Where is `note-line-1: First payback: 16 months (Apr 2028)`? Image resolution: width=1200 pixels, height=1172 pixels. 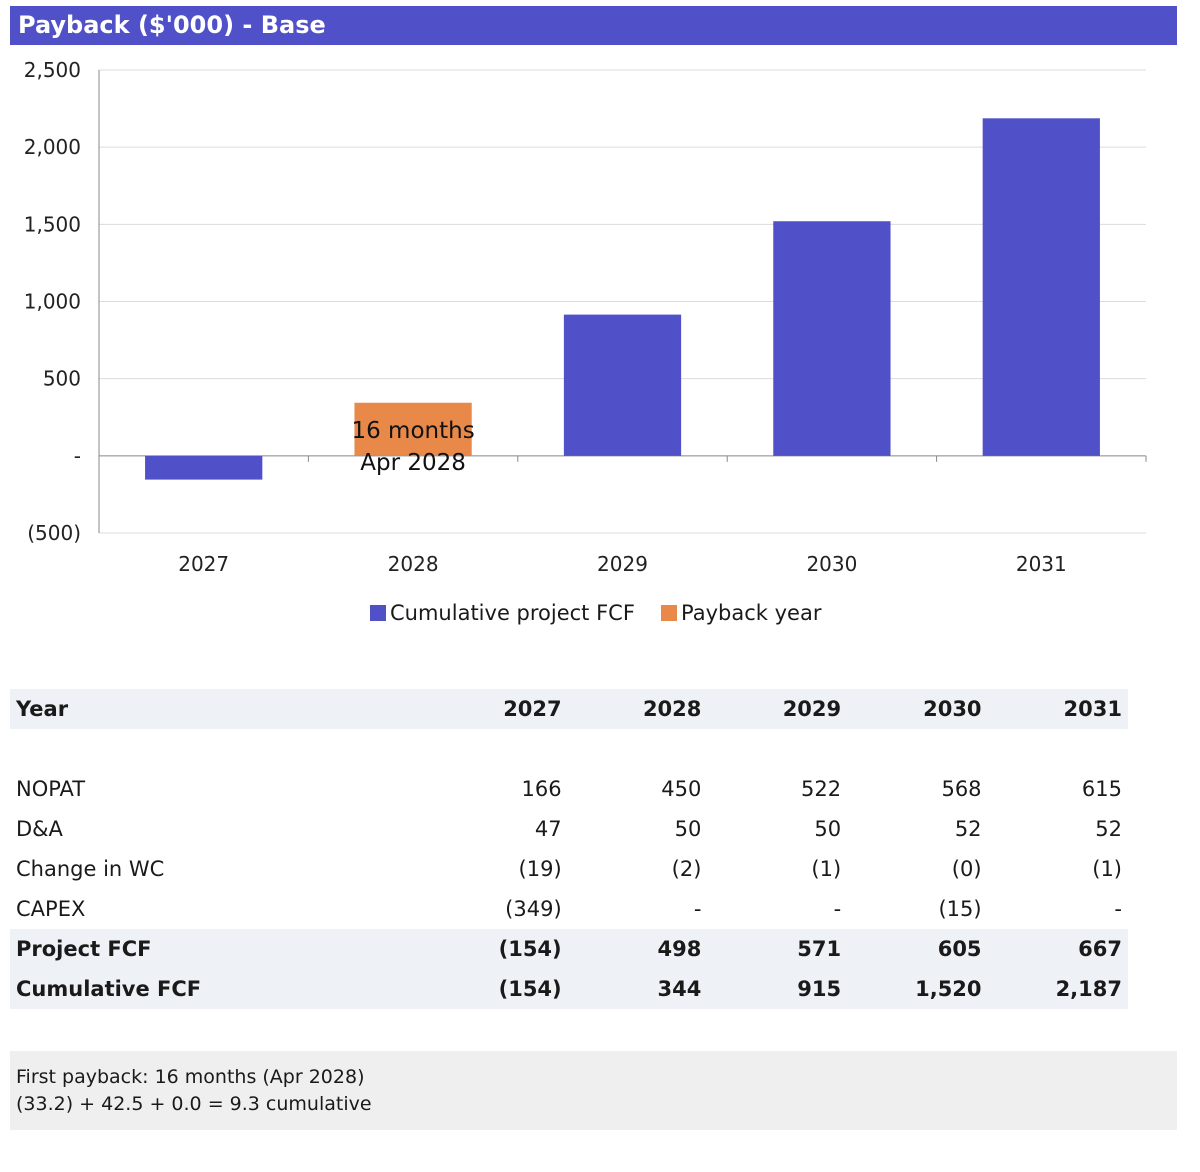
note-line-1: First payback: 16 months (Apr 2028) is located at coordinates (190, 1077).